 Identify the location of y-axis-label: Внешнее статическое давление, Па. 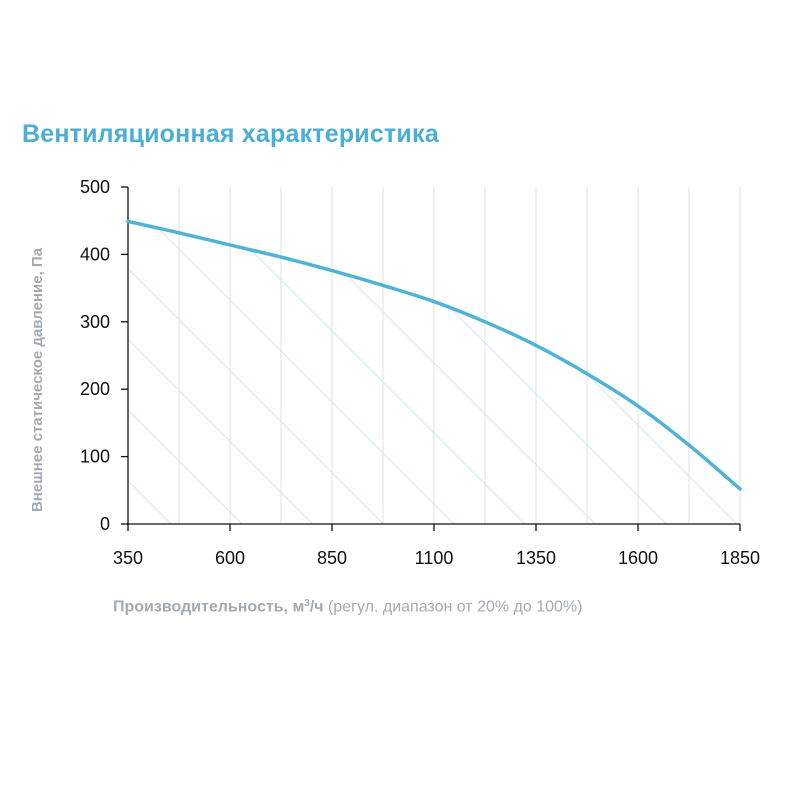
(37, 379).